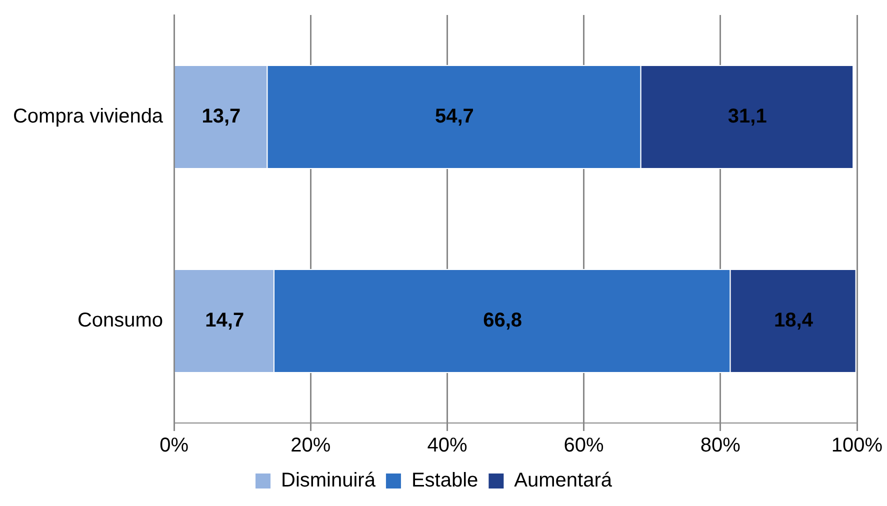  I want to click on x-tick-label: 80%, so click(720, 445).